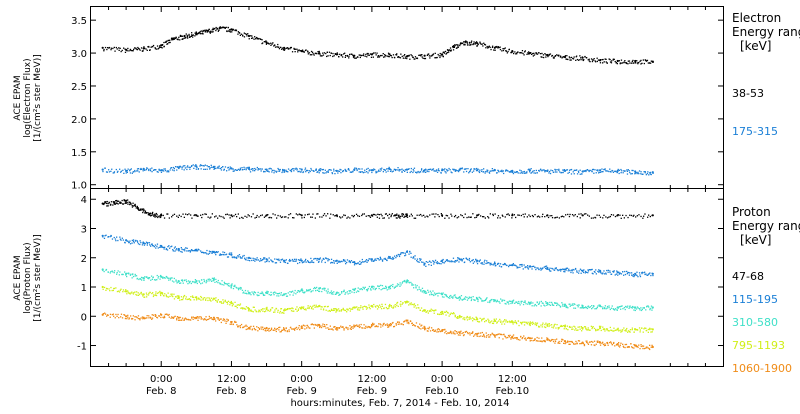  Describe the element at coordinates (79, 153) in the screenshot. I see `electron-ytick-label: 1.5` at that location.